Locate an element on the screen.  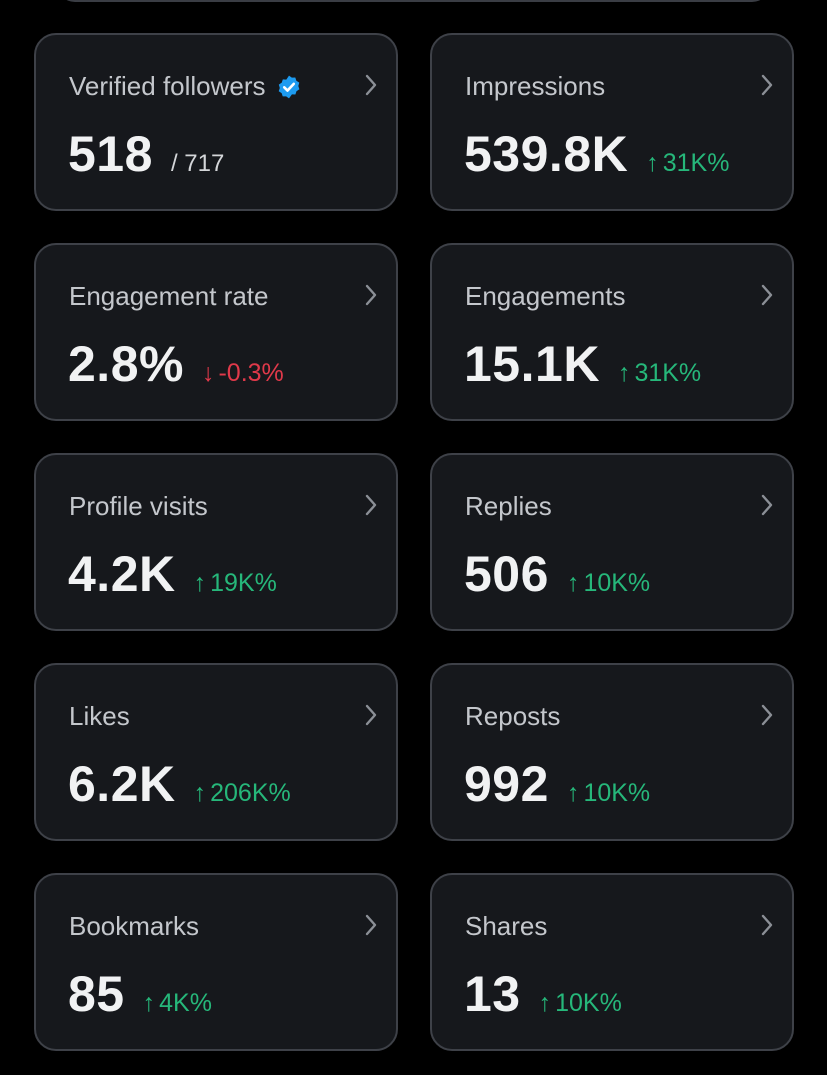
metric-label: Shares is located at coordinates (506, 926).